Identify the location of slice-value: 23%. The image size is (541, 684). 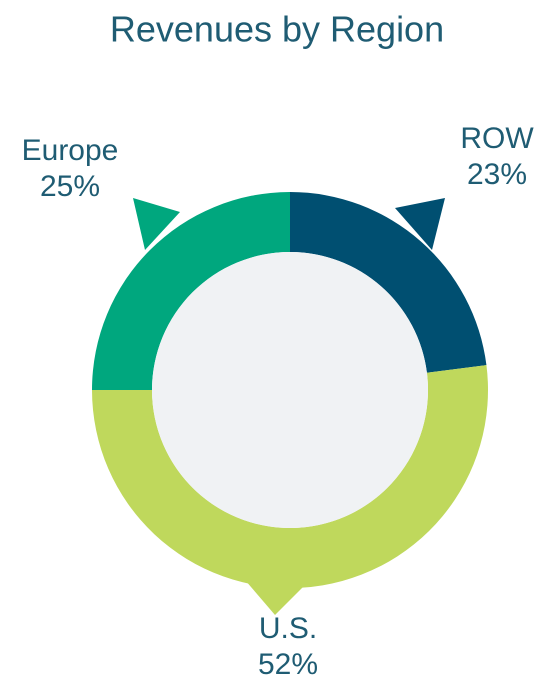
(497, 174).